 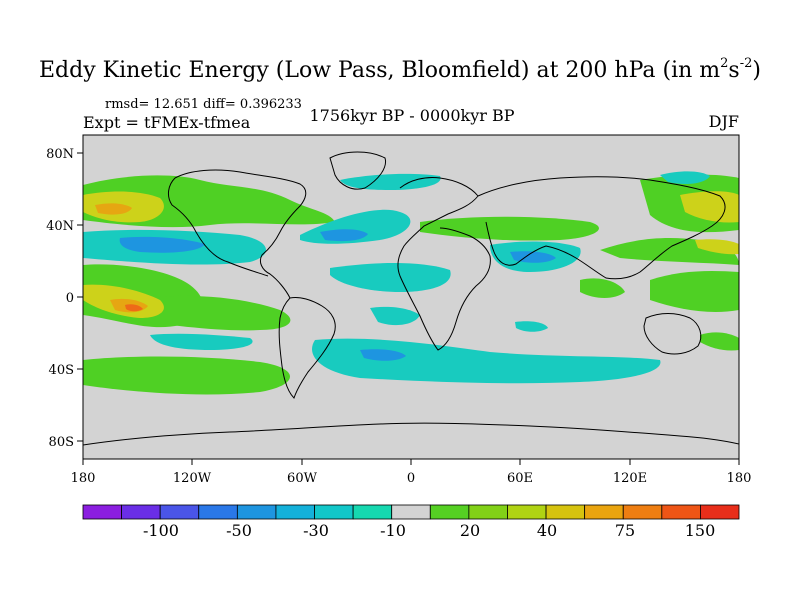 I want to click on period-label: 1756kyr BP - 0000kyr BP, so click(x=412, y=115).